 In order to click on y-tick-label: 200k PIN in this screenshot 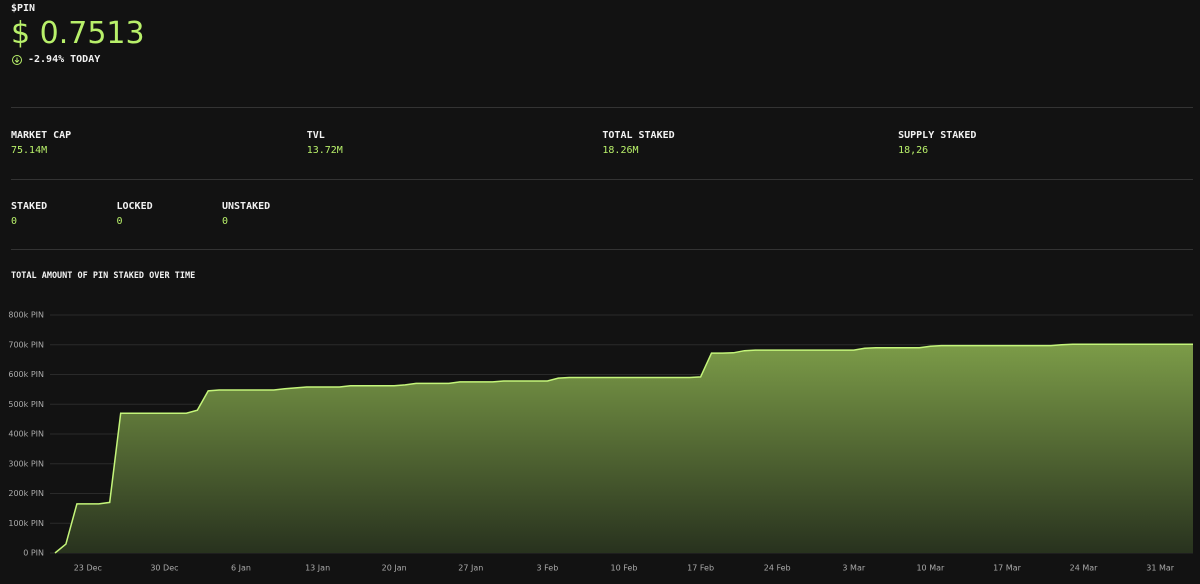, I will do `click(26, 493)`.